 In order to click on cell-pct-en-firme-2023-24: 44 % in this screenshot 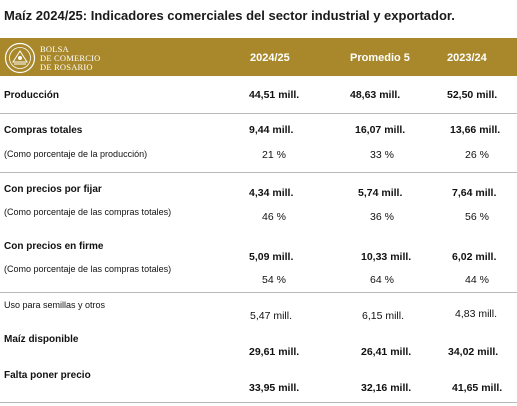, I will do `click(477, 280)`.